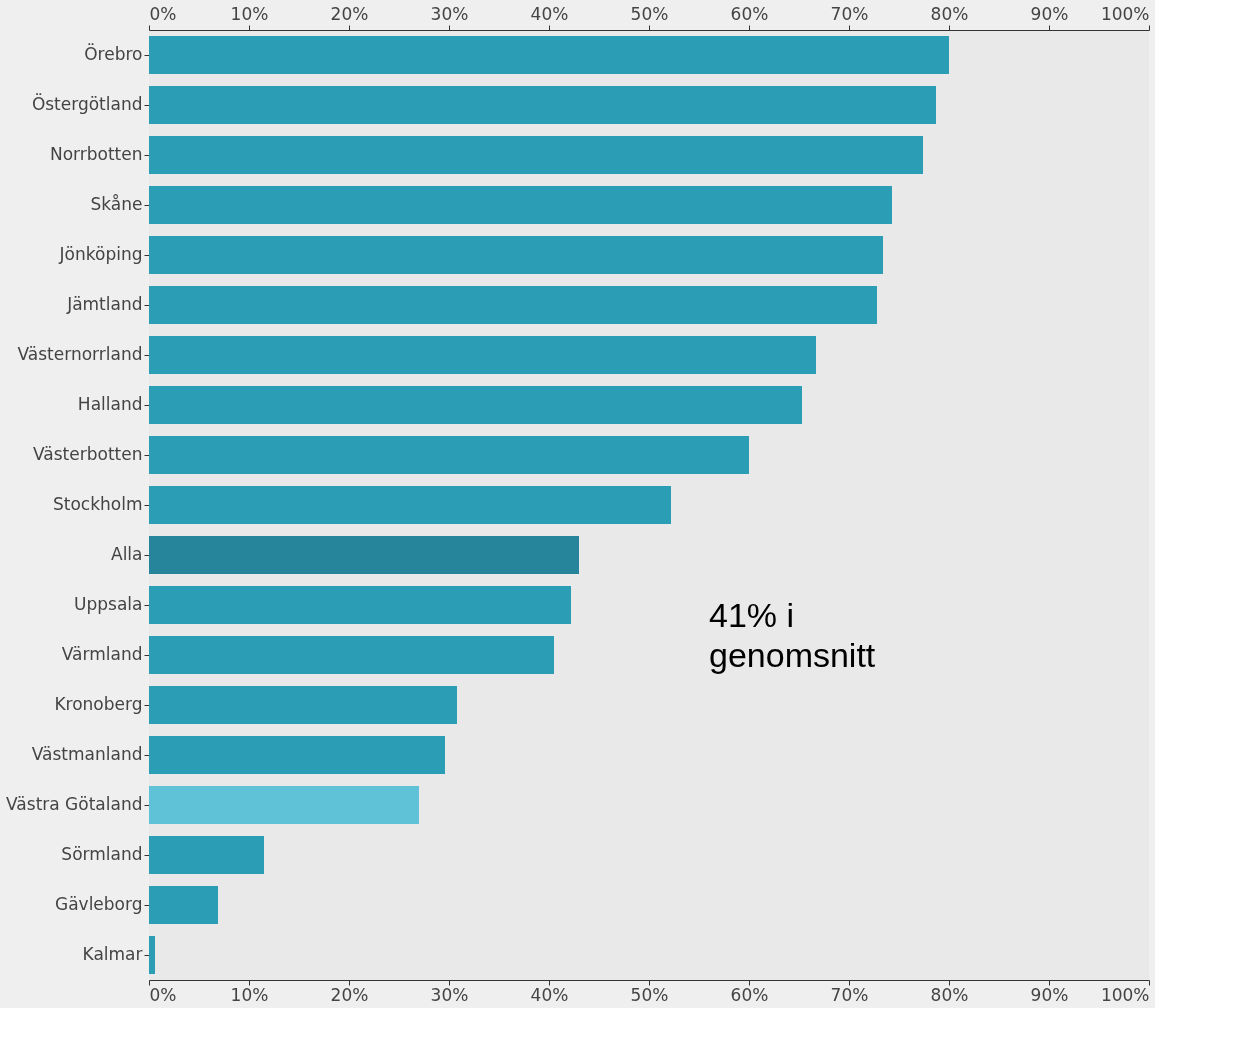  Describe the element at coordinates (110, 404) in the screenshot. I see `y-tick-label: Halland` at that location.